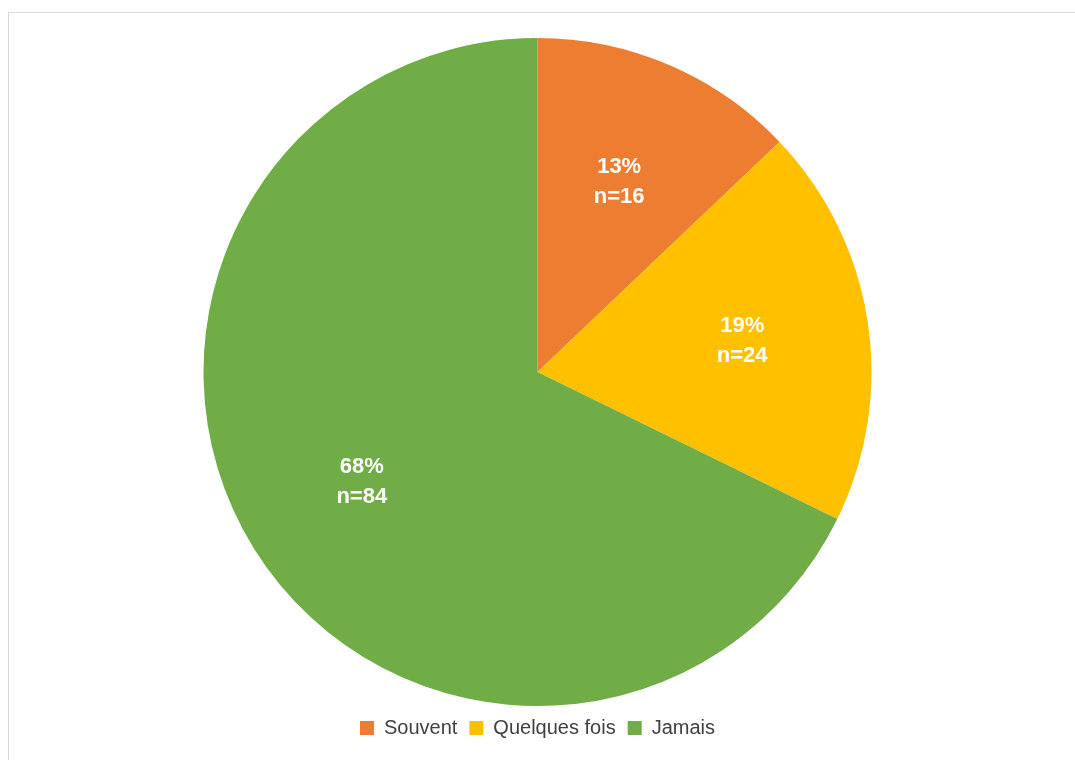  Describe the element at coordinates (742, 339) in the screenshot. I see `data-label: 19% n=24` at that location.